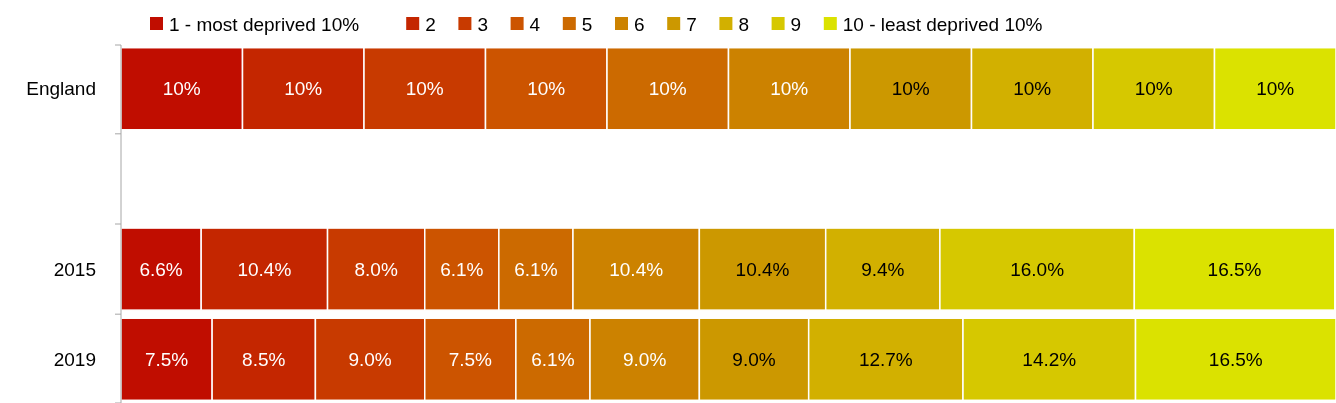 This screenshot has width=1336, height=403. I want to click on legend-label: 6, so click(639, 24).